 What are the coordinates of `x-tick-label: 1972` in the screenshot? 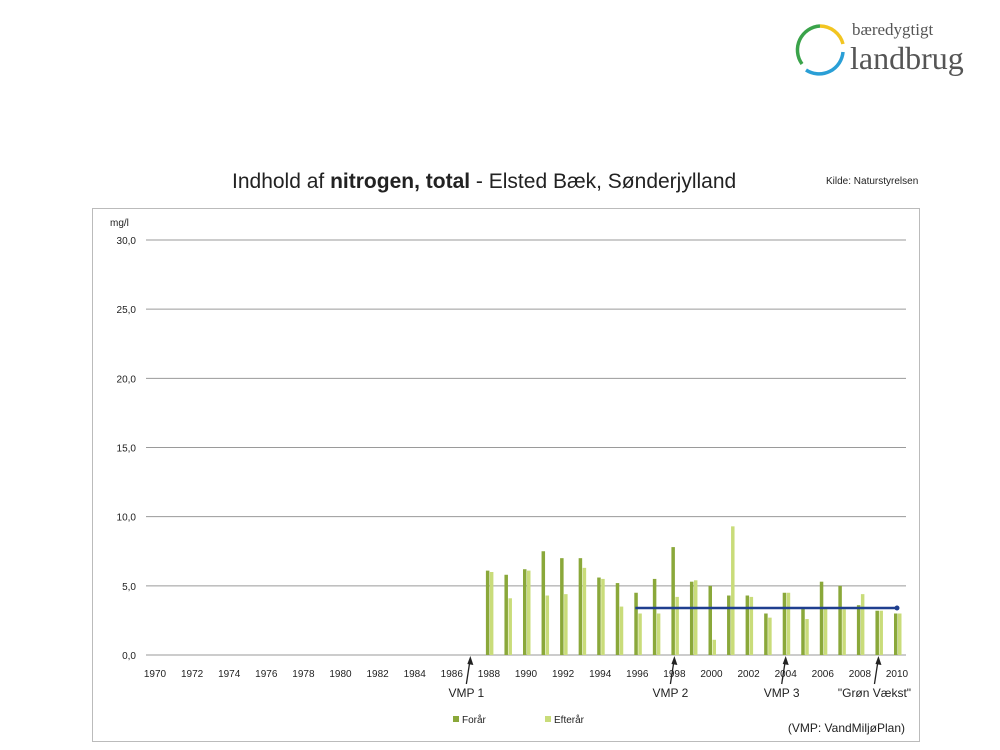 It's located at (192, 674).